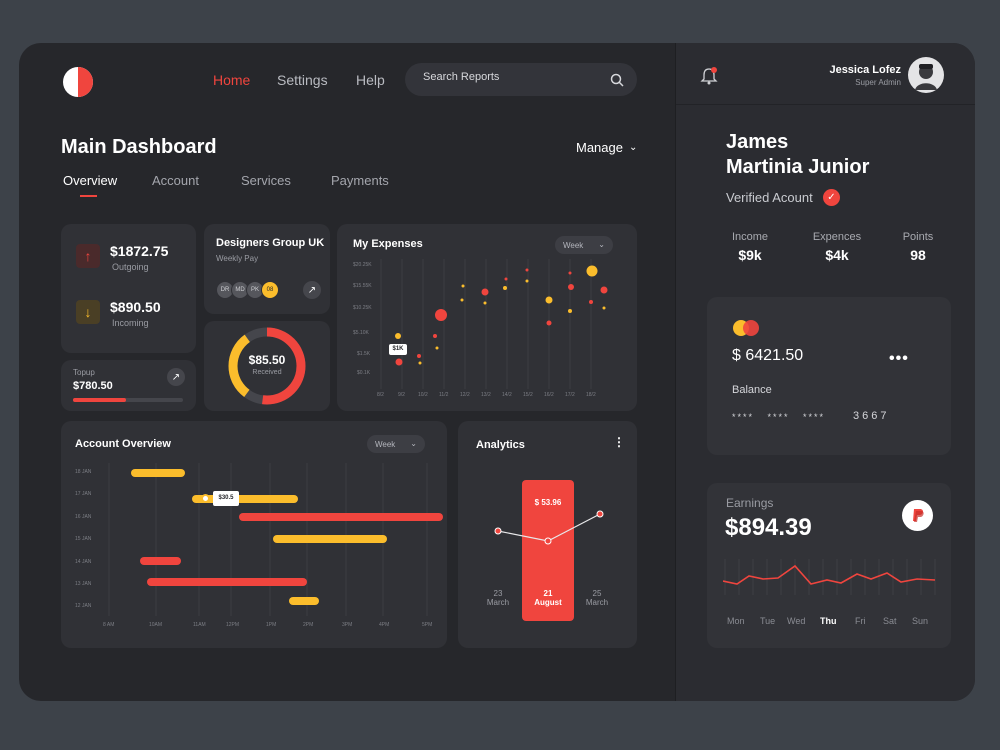 This screenshot has height=750, width=1000. Describe the element at coordinates (918, 255) in the screenshot. I see `stat-value: 98` at that location.